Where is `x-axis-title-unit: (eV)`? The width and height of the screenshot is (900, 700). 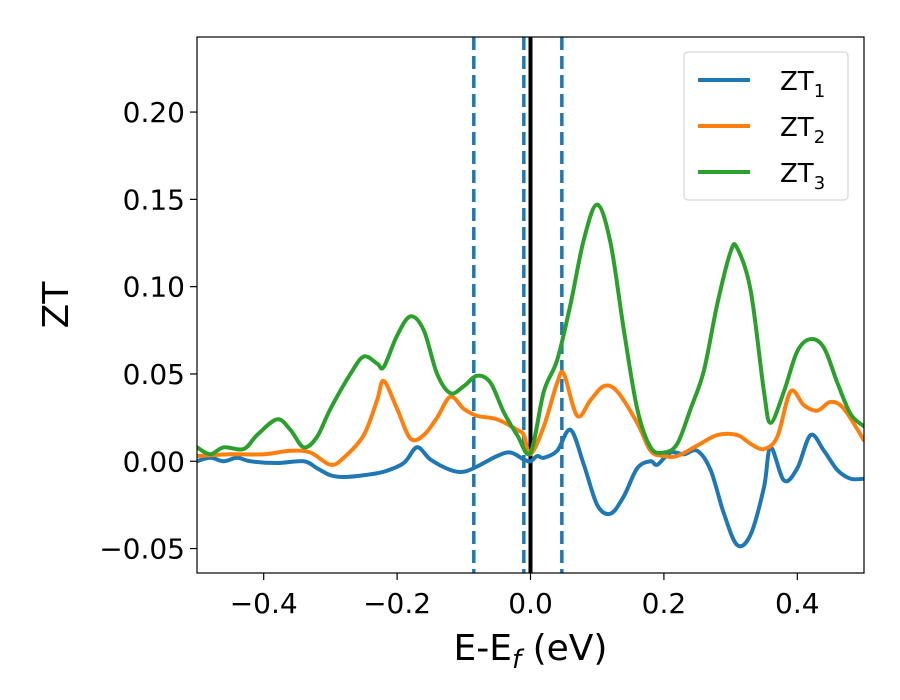 x-axis-title-unit: (eV) is located at coordinates (564, 648).